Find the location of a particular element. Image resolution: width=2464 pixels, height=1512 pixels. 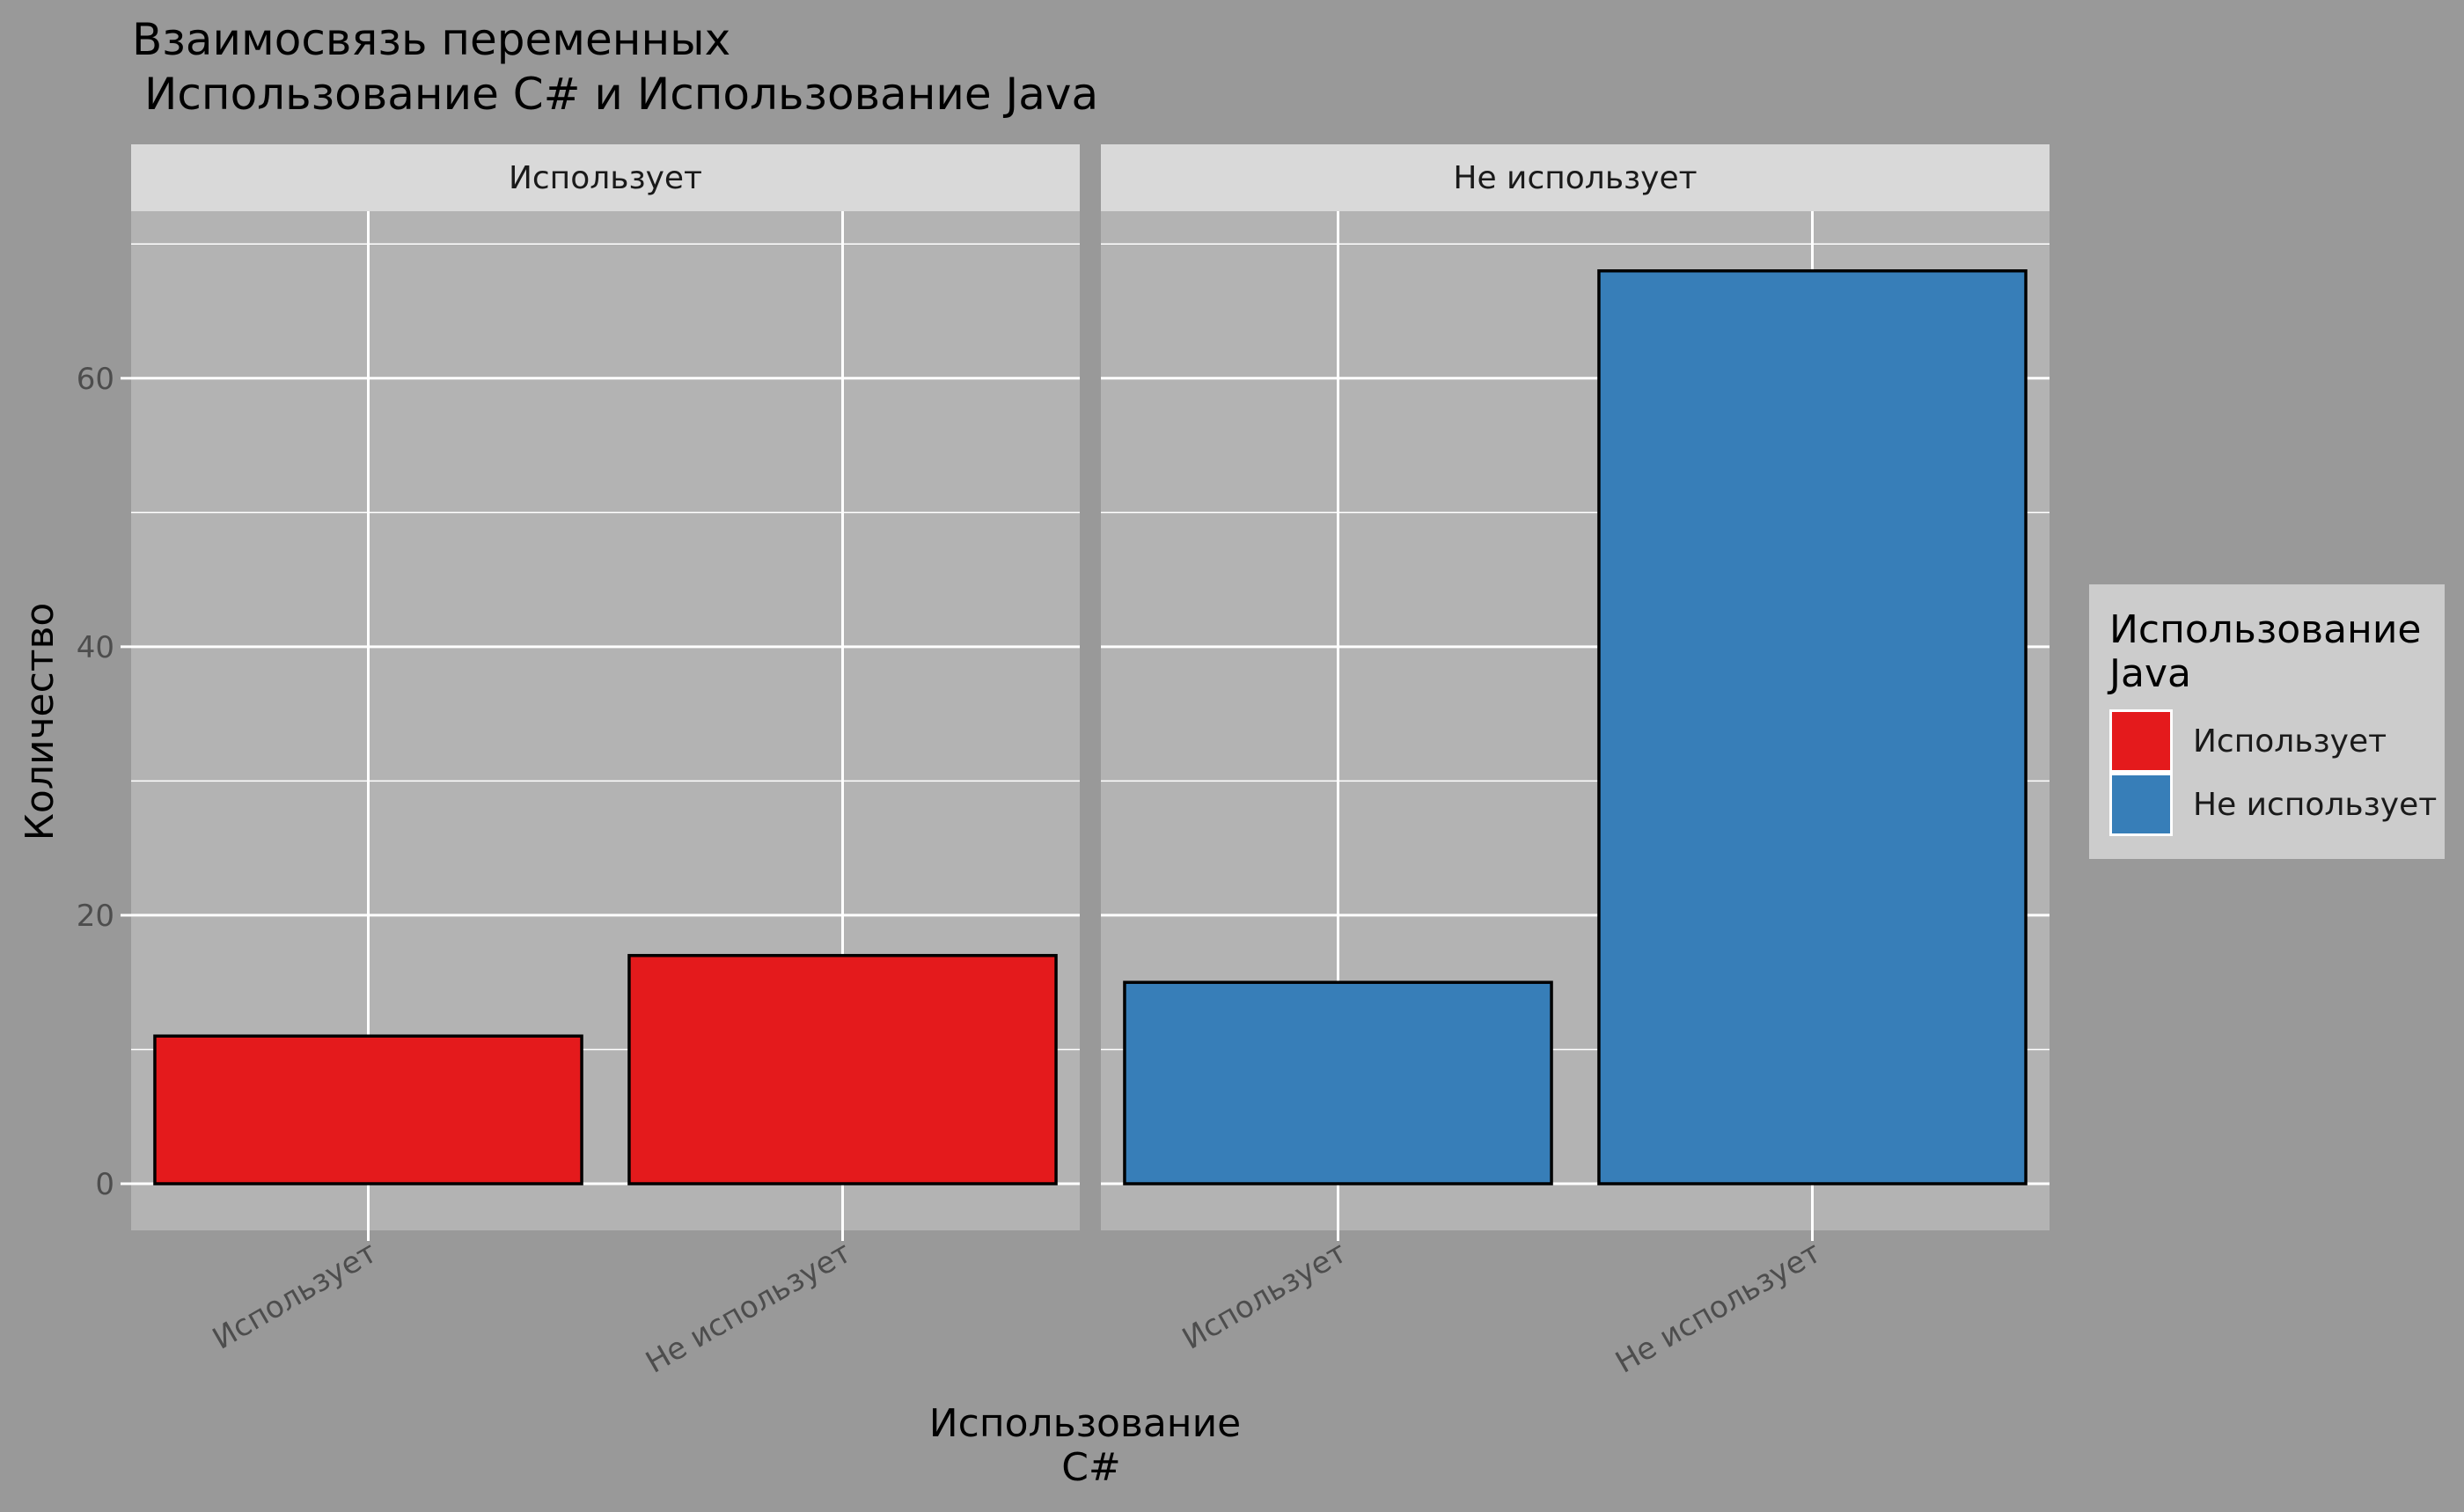

x-axis-title-line-1: Использование is located at coordinates (1086, 1424).